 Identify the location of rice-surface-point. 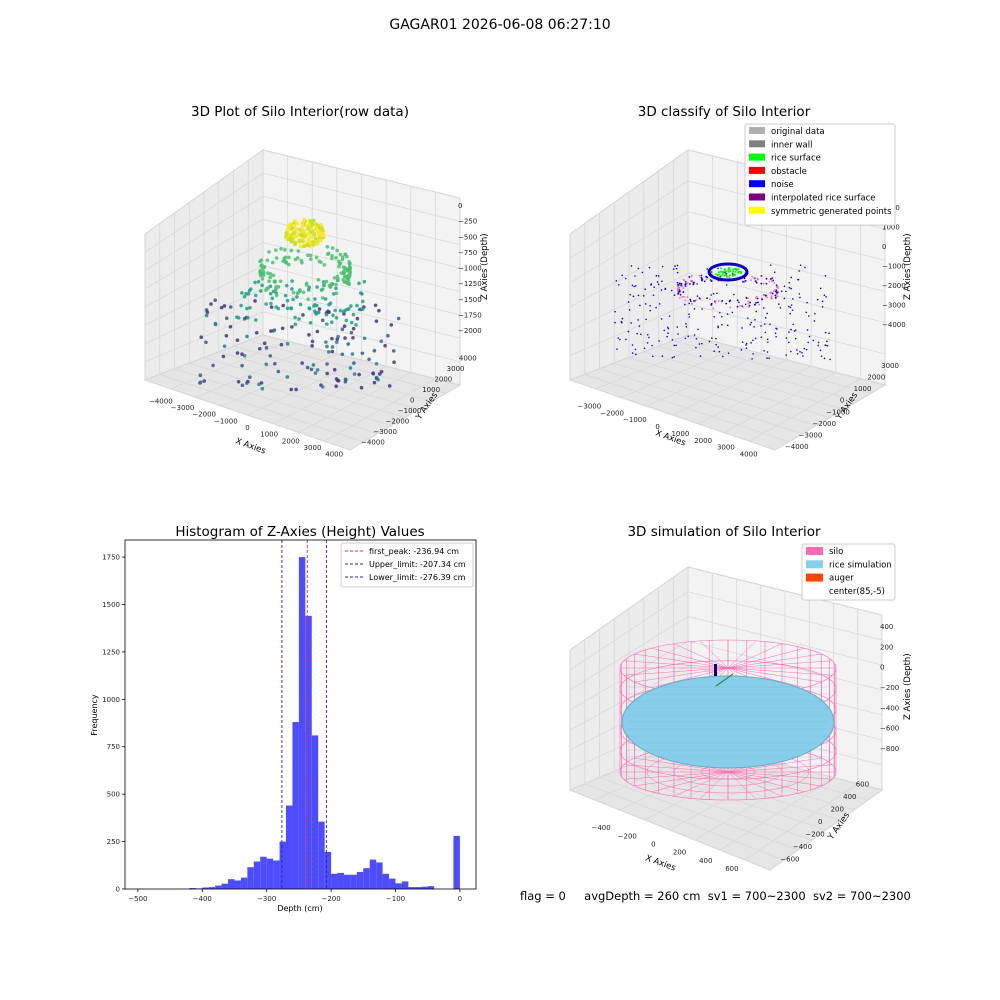
(715, 274).